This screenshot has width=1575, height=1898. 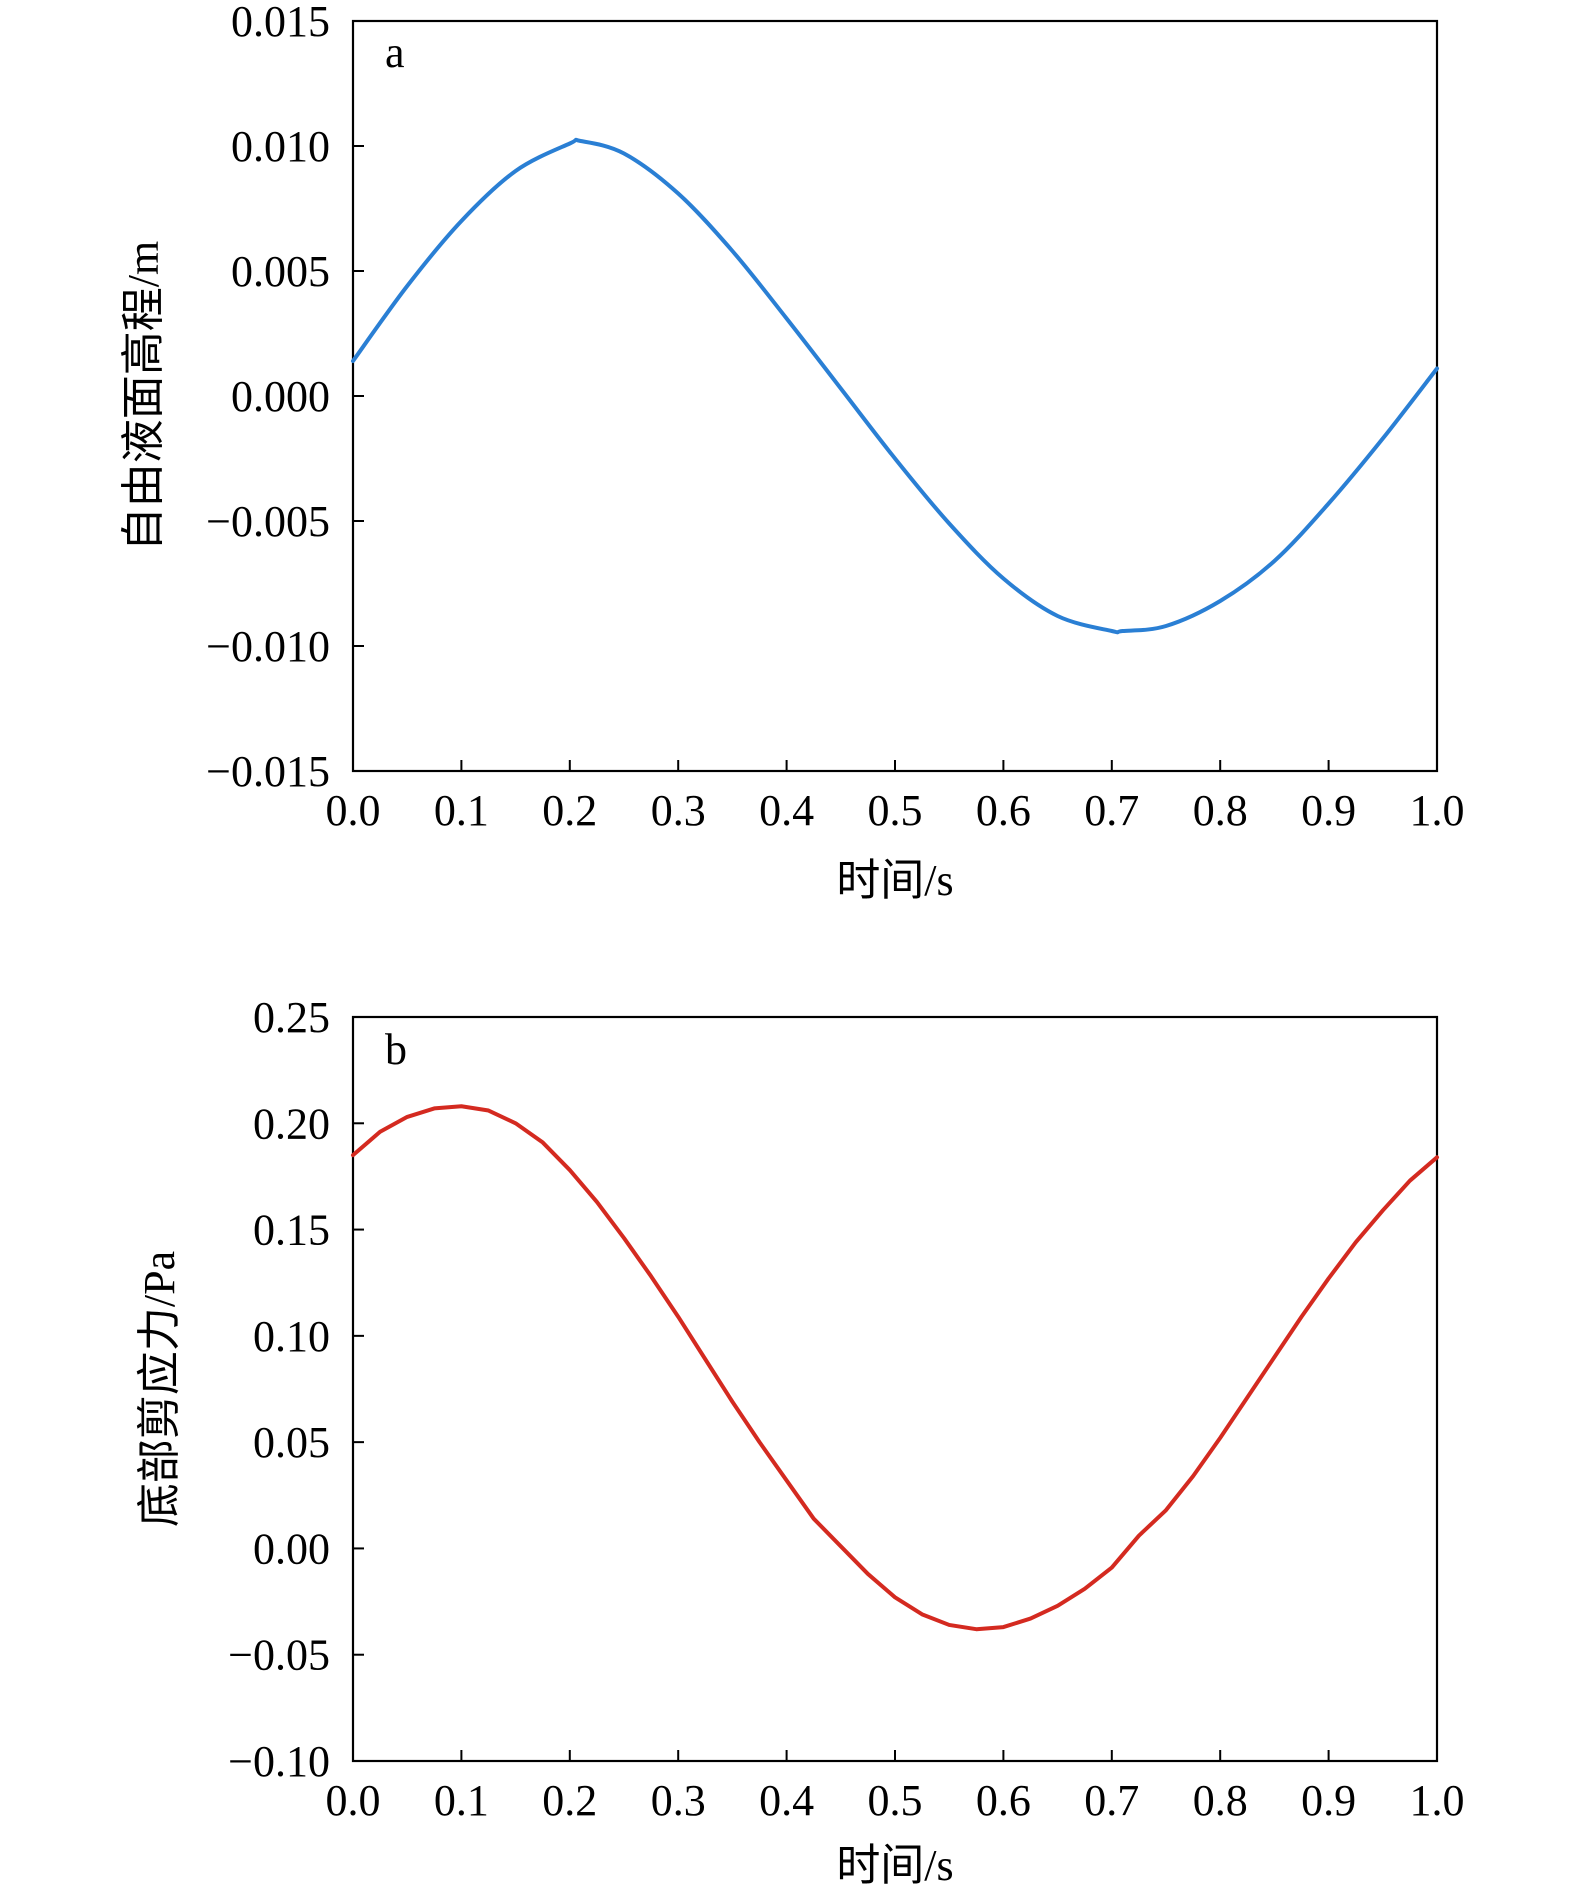 I want to click on y-tick-label: −0.015, so click(x=268, y=771).